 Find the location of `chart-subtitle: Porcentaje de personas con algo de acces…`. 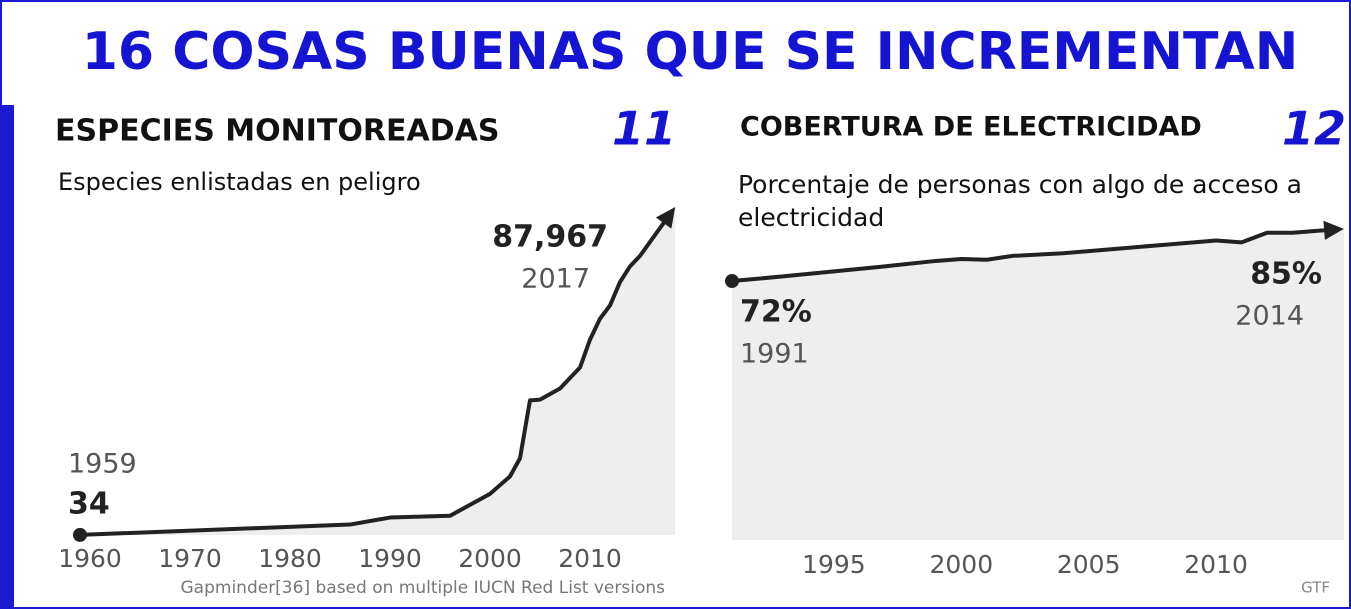

chart-subtitle: Porcentaje de personas con algo de acces… is located at coordinates (1020, 201).